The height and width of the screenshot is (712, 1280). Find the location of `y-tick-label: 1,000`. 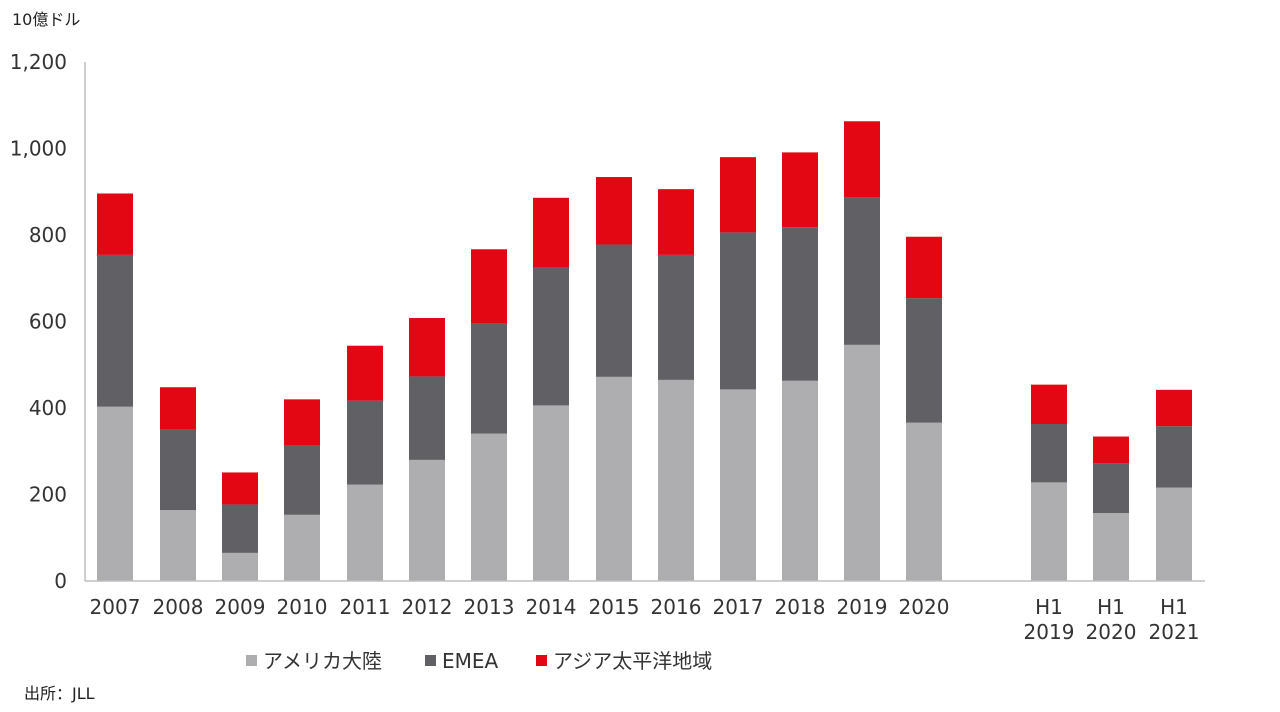

y-tick-label: 1,000 is located at coordinates (38, 149).